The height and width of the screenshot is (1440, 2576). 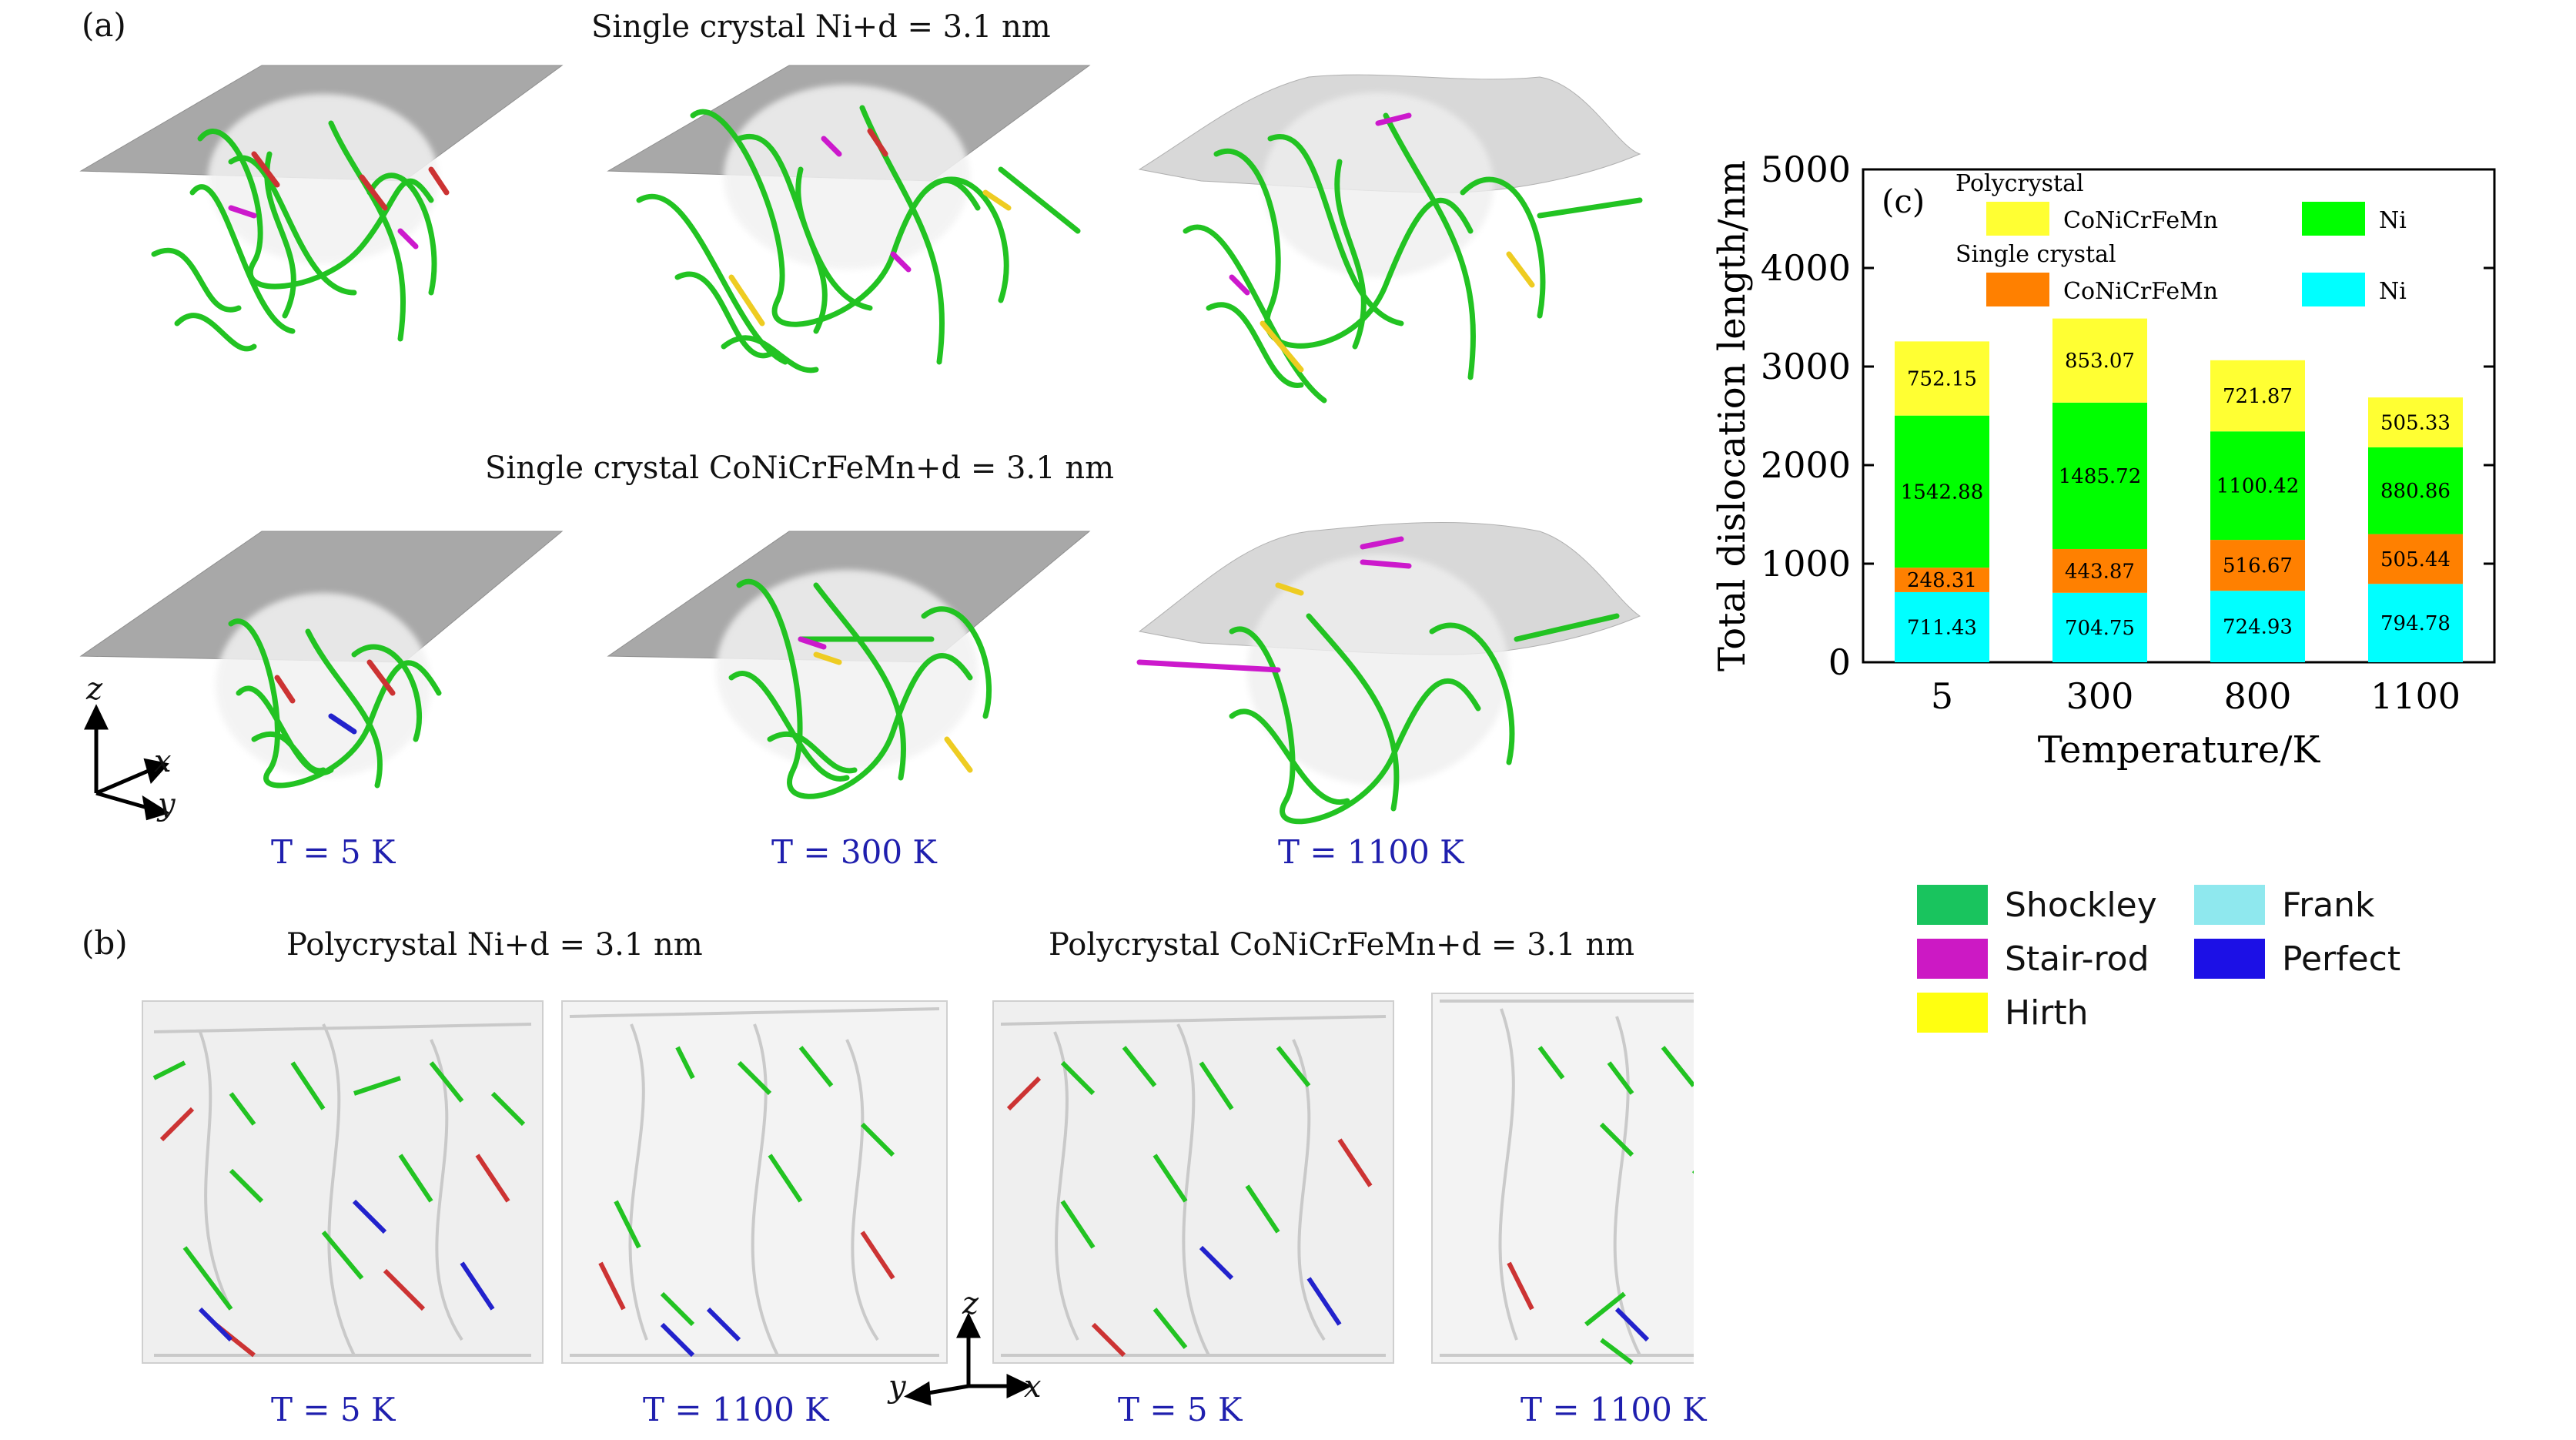 I want to click on snapshot-heacrystal-1100k, so click(x=1389, y=673).